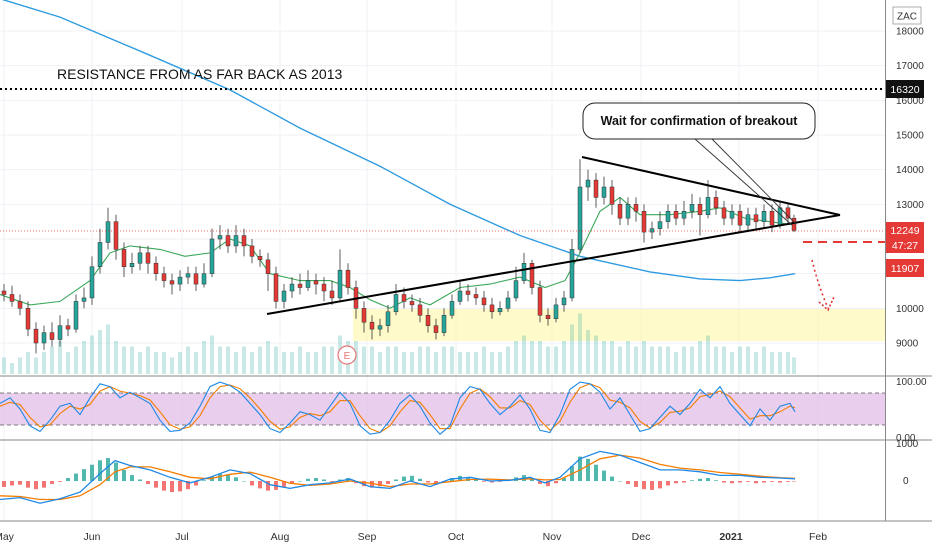 Image resolution: width=932 pixels, height=550 pixels. What do you see at coordinates (905, 268) in the screenshot?
I see `support-price-badge: 11907` at bounding box center [905, 268].